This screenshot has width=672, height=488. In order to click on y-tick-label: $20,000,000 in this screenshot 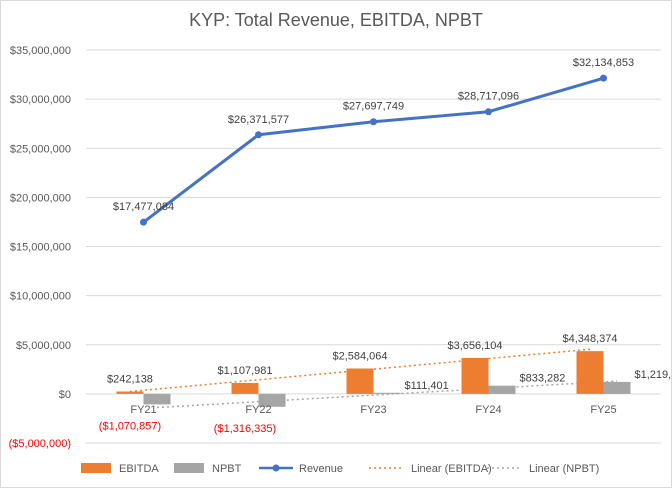, I will do `click(40, 198)`.